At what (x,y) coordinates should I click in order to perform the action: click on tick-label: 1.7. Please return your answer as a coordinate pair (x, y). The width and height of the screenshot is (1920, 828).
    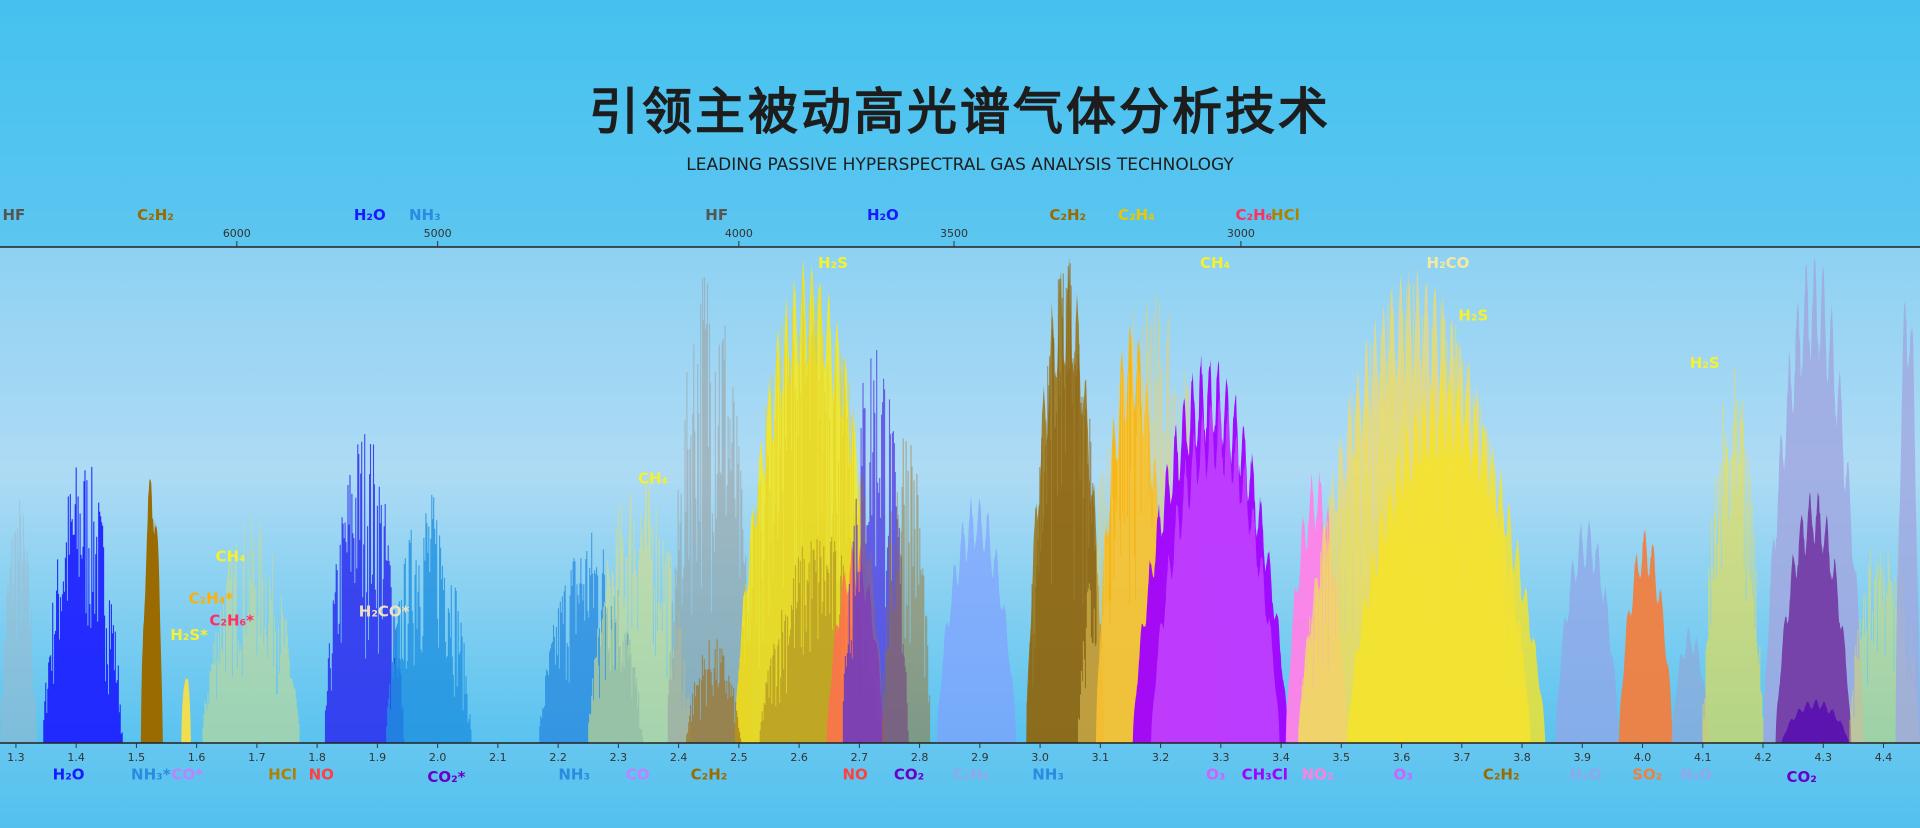
    Looking at the image, I should click on (257, 757).